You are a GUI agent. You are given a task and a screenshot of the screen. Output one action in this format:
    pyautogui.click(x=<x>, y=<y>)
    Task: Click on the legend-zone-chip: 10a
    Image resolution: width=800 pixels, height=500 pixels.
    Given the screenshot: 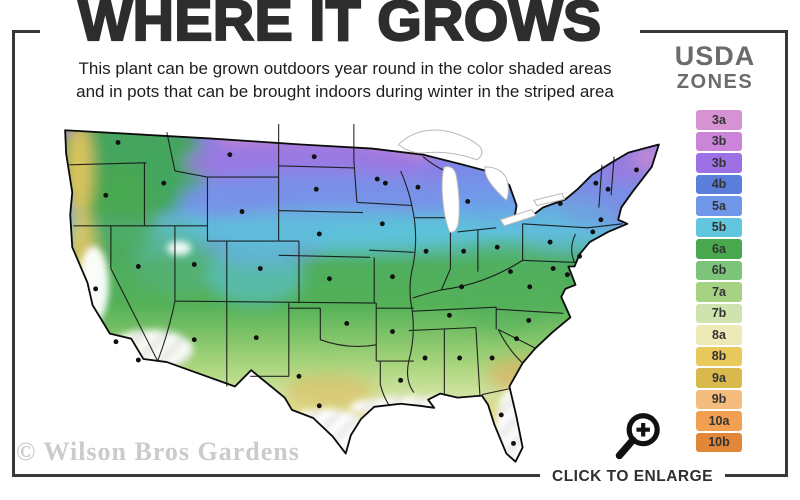 What is the action you would take?
    pyautogui.click(x=719, y=421)
    